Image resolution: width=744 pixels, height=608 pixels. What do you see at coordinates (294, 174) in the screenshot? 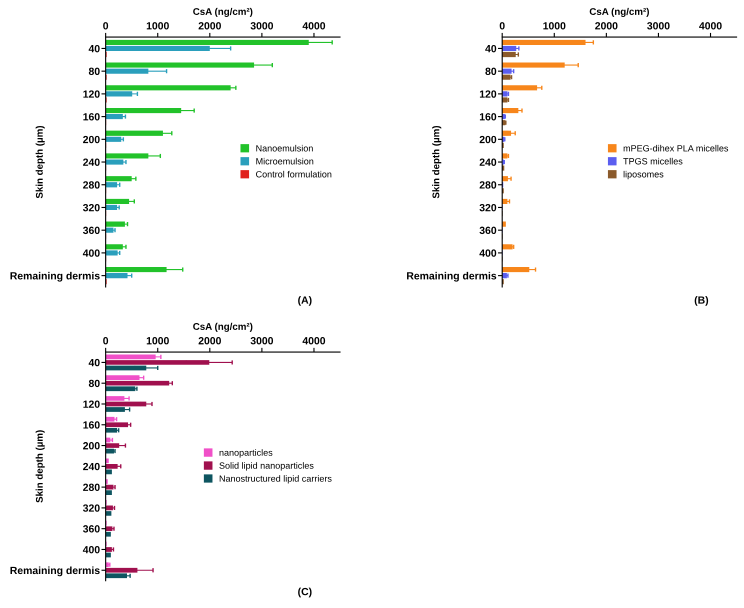
I see `legend-label: Control formulation` at bounding box center [294, 174].